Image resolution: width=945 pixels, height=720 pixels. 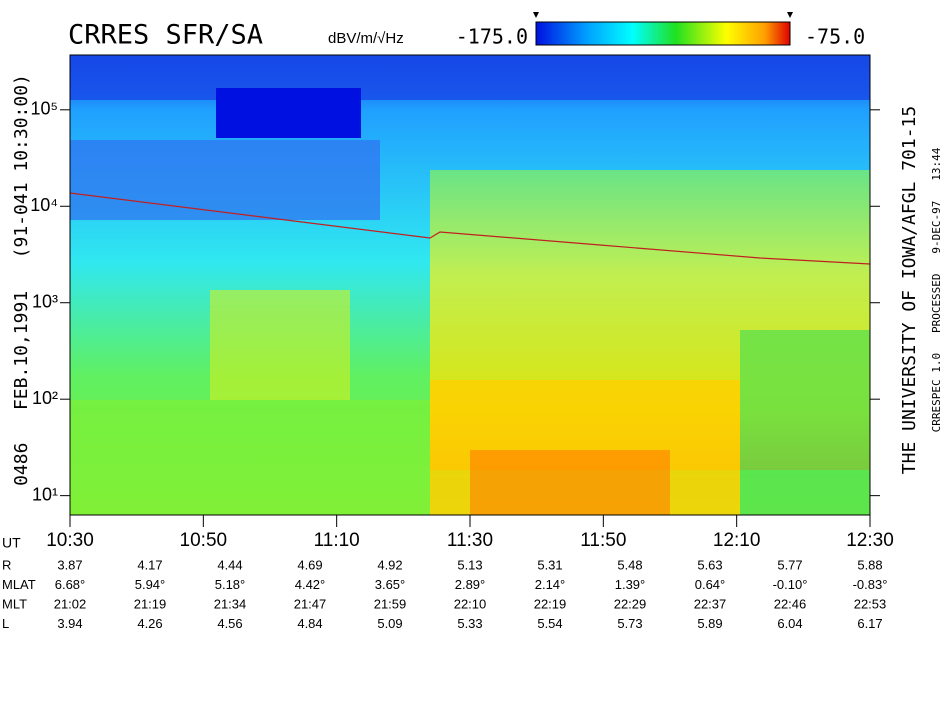 What do you see at coordinates (470, 540) in the screenshot?
I see `x-tick-label: 11:30` at bounding box center [470, 540].